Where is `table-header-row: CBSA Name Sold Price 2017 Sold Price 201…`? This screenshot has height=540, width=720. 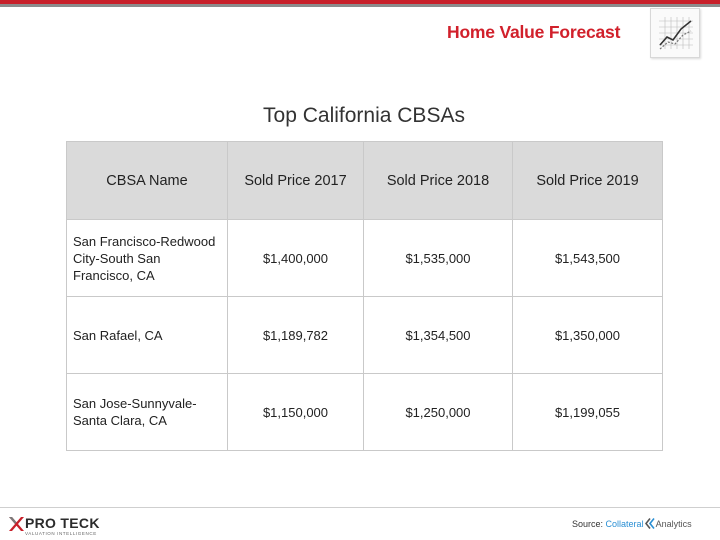
table-header-row: CBSA Name Sold Price 2017 Sold Price 201… is located at coordinates (364, 180).